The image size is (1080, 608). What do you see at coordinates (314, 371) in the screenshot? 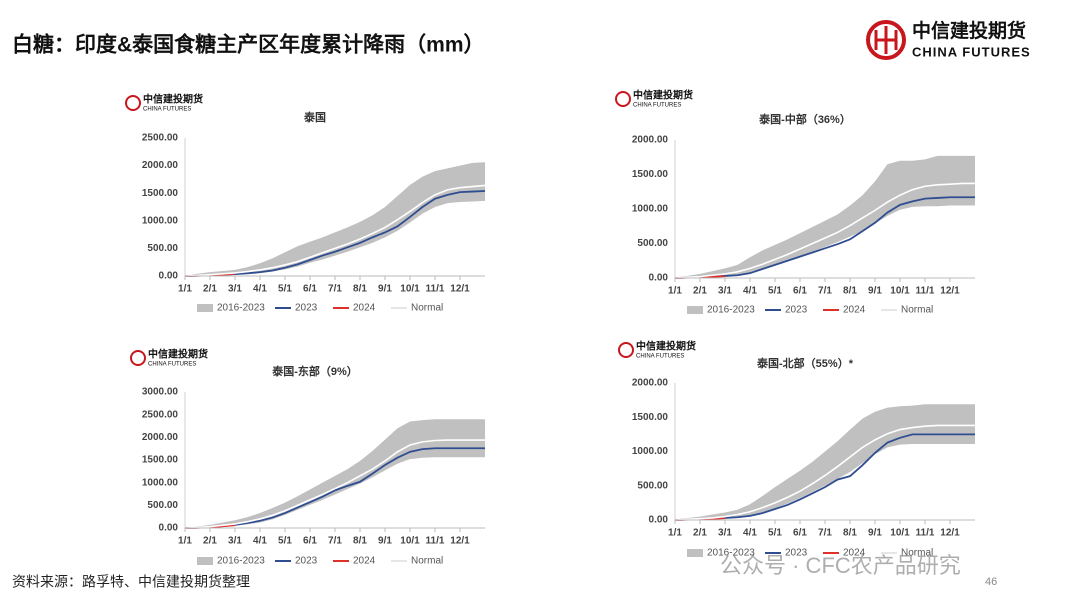
I see `chart-title: 泰国-东部（9%）` at bounding box center [314, 371].